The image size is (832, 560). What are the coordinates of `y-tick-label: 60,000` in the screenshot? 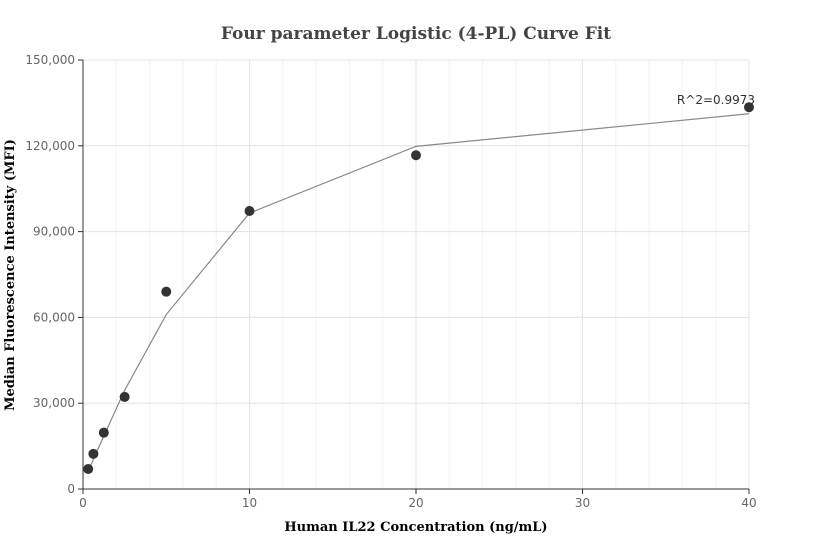 It's located at (54, 317).